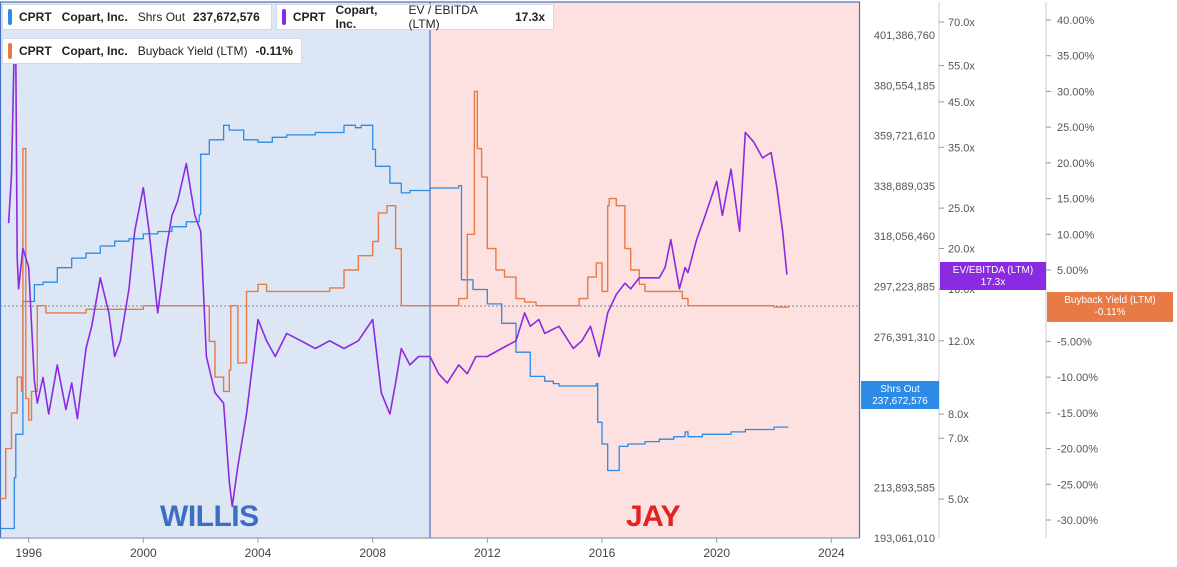 Image resolution: width=1177 pixels, height=567 pixels. Describe the element at coordinates (961, 249) in the screenshot. I see `ev-tick-label: 20.0x` at that location.